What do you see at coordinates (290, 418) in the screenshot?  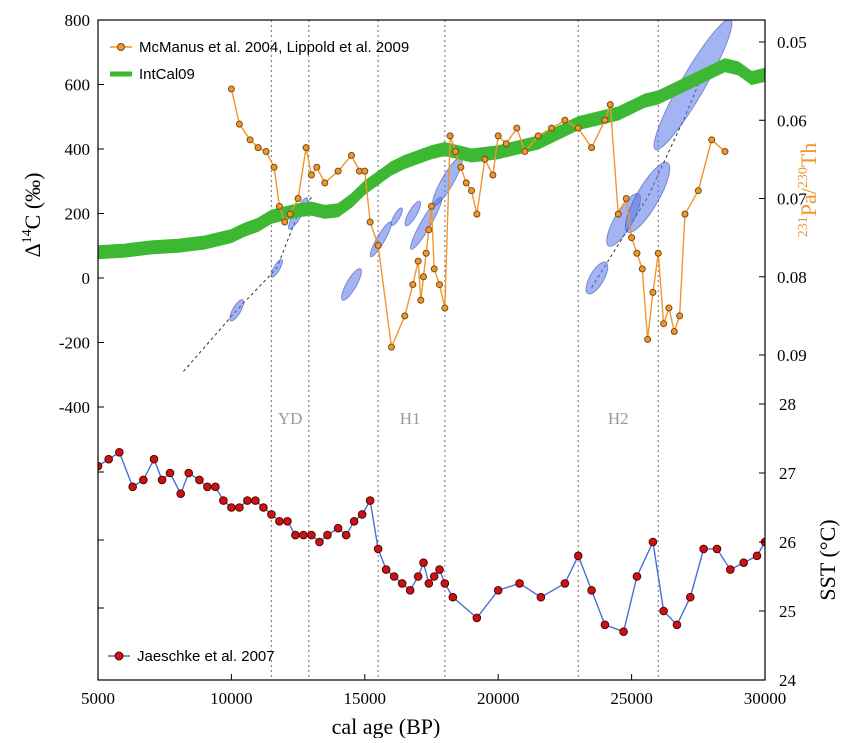 I see `event-label: YD` at bounding box center [290, 418].